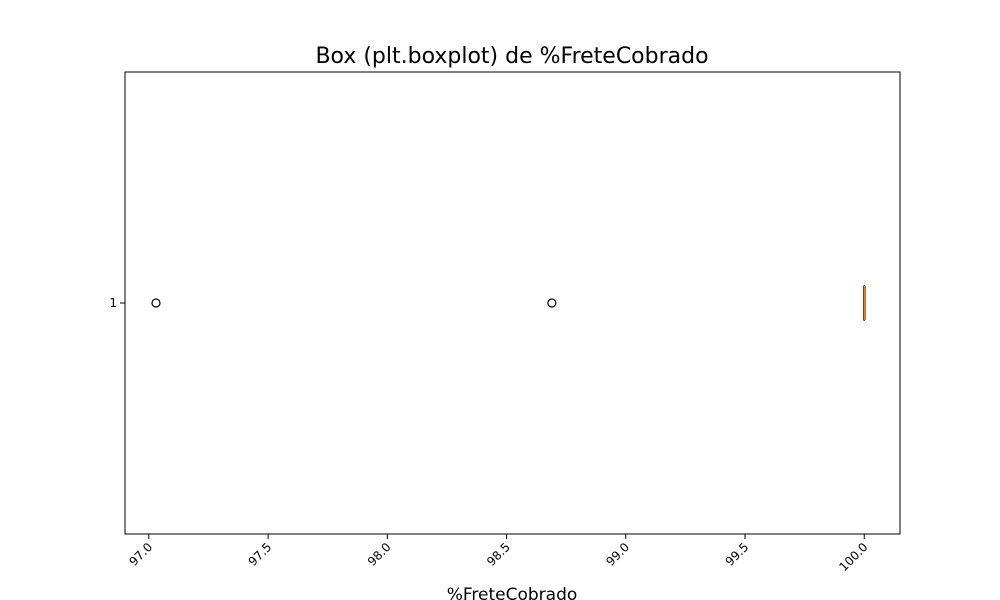  Describe the element at coordinates (511, 56) in the screenshot. I see `chart-title: Box (plt.boxplot) de %FreteCobrado` at that location.